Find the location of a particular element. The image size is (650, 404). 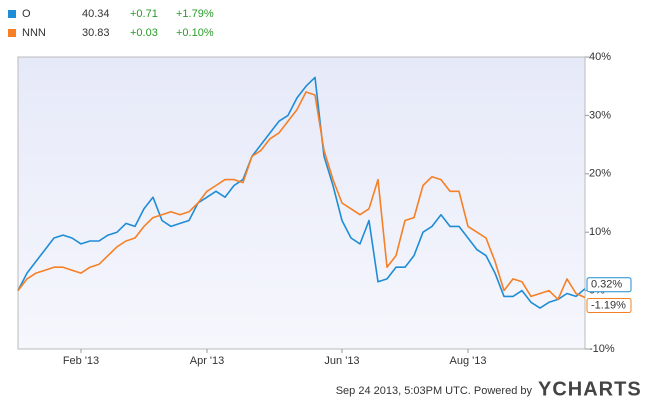

timestamp: Sep 24 2013, 5:03PM UTC. Powered by is located at coordinates (434, 391).